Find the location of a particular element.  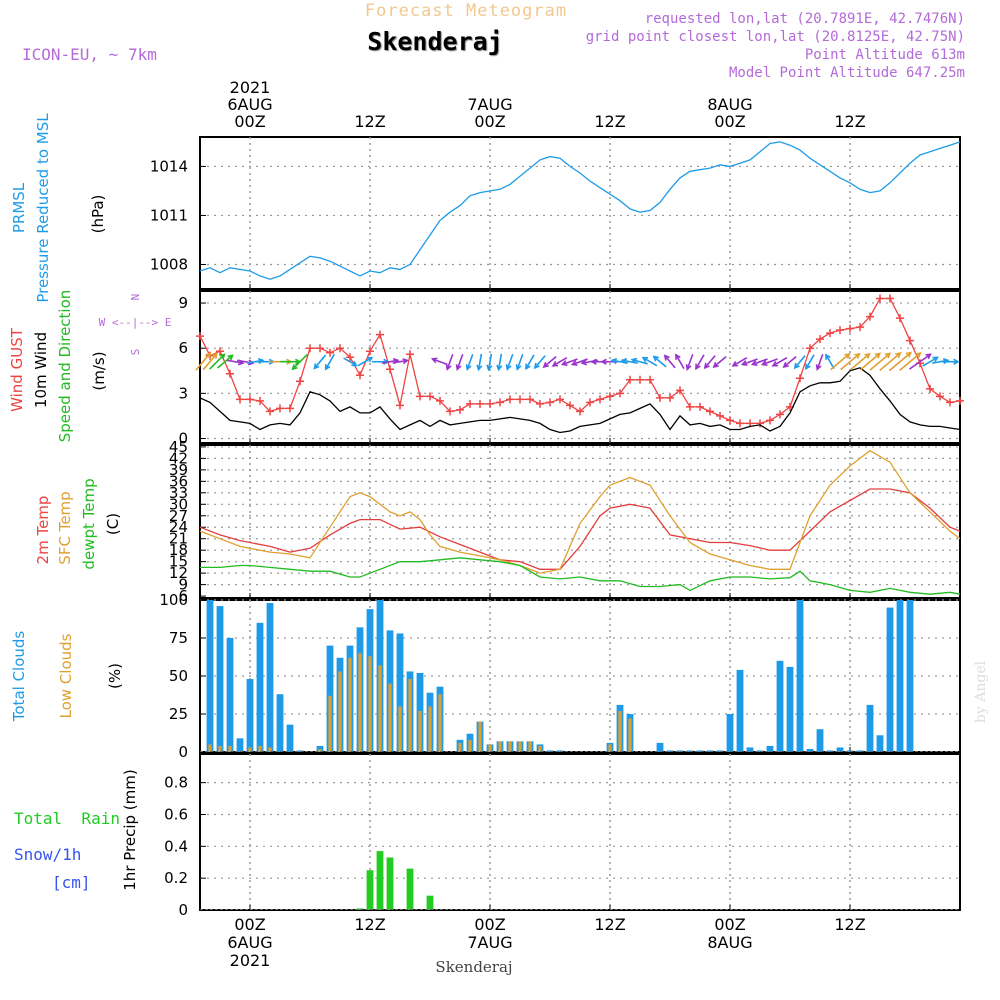

clouds-ytick-label: 25 is located at coordinates (178, 714).